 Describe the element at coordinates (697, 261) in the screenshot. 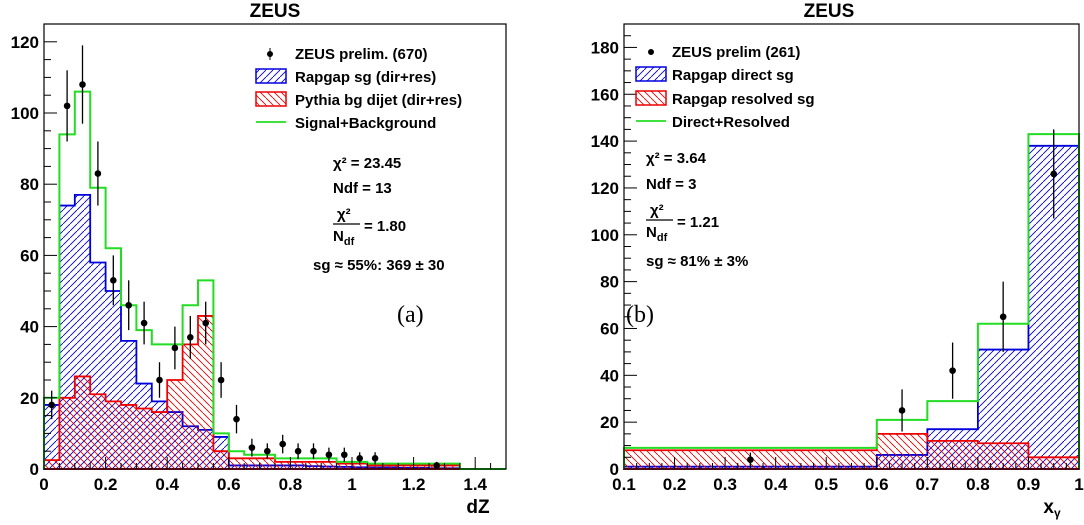

I see `b-signal-fraction: sg ≈ 81% ± 3%` at that location.